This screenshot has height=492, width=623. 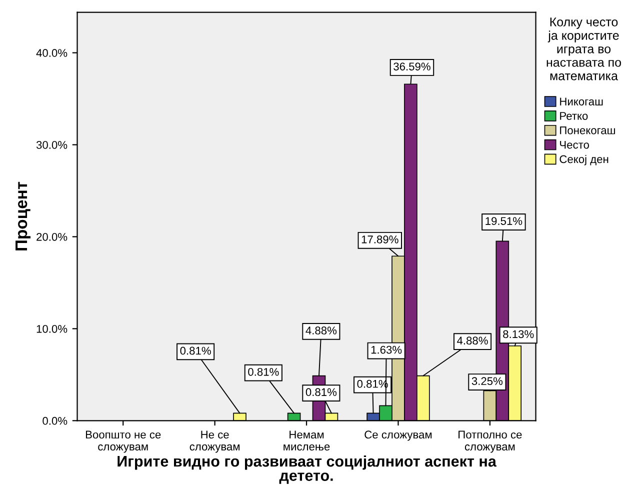 I want to click on y-axis-title: Процент, so click(x=23, y=216).